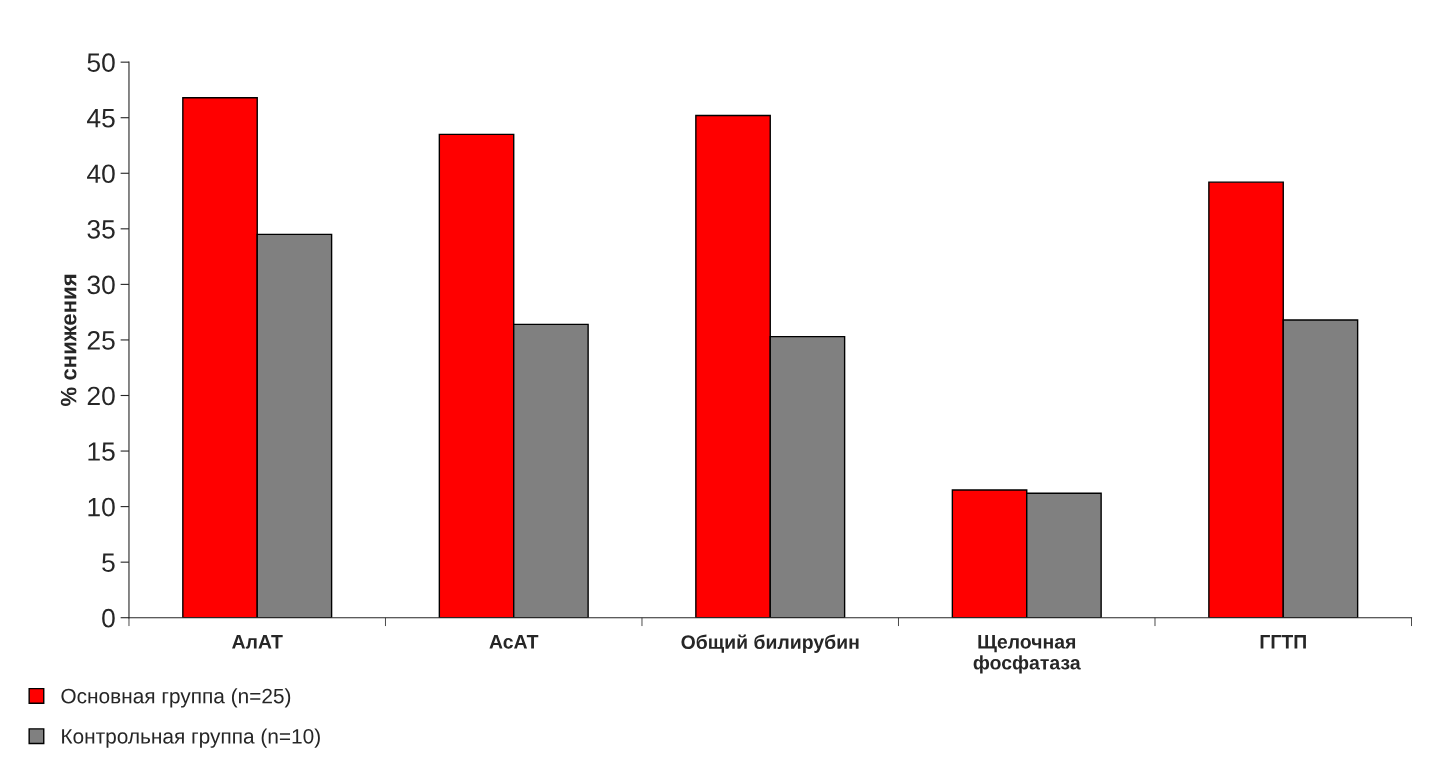  I want to click on y-axis-title: % снижения, so click(68, 340).